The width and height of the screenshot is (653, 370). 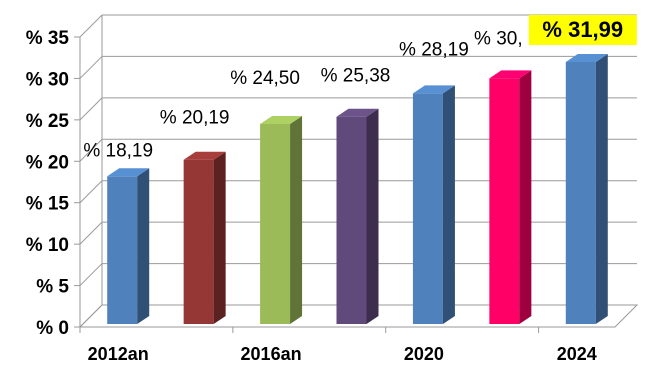 What do you see at coordinates (118, 150) in the screenshot?
I see `data-label: % 18,19` at bounding box center [118, 150].